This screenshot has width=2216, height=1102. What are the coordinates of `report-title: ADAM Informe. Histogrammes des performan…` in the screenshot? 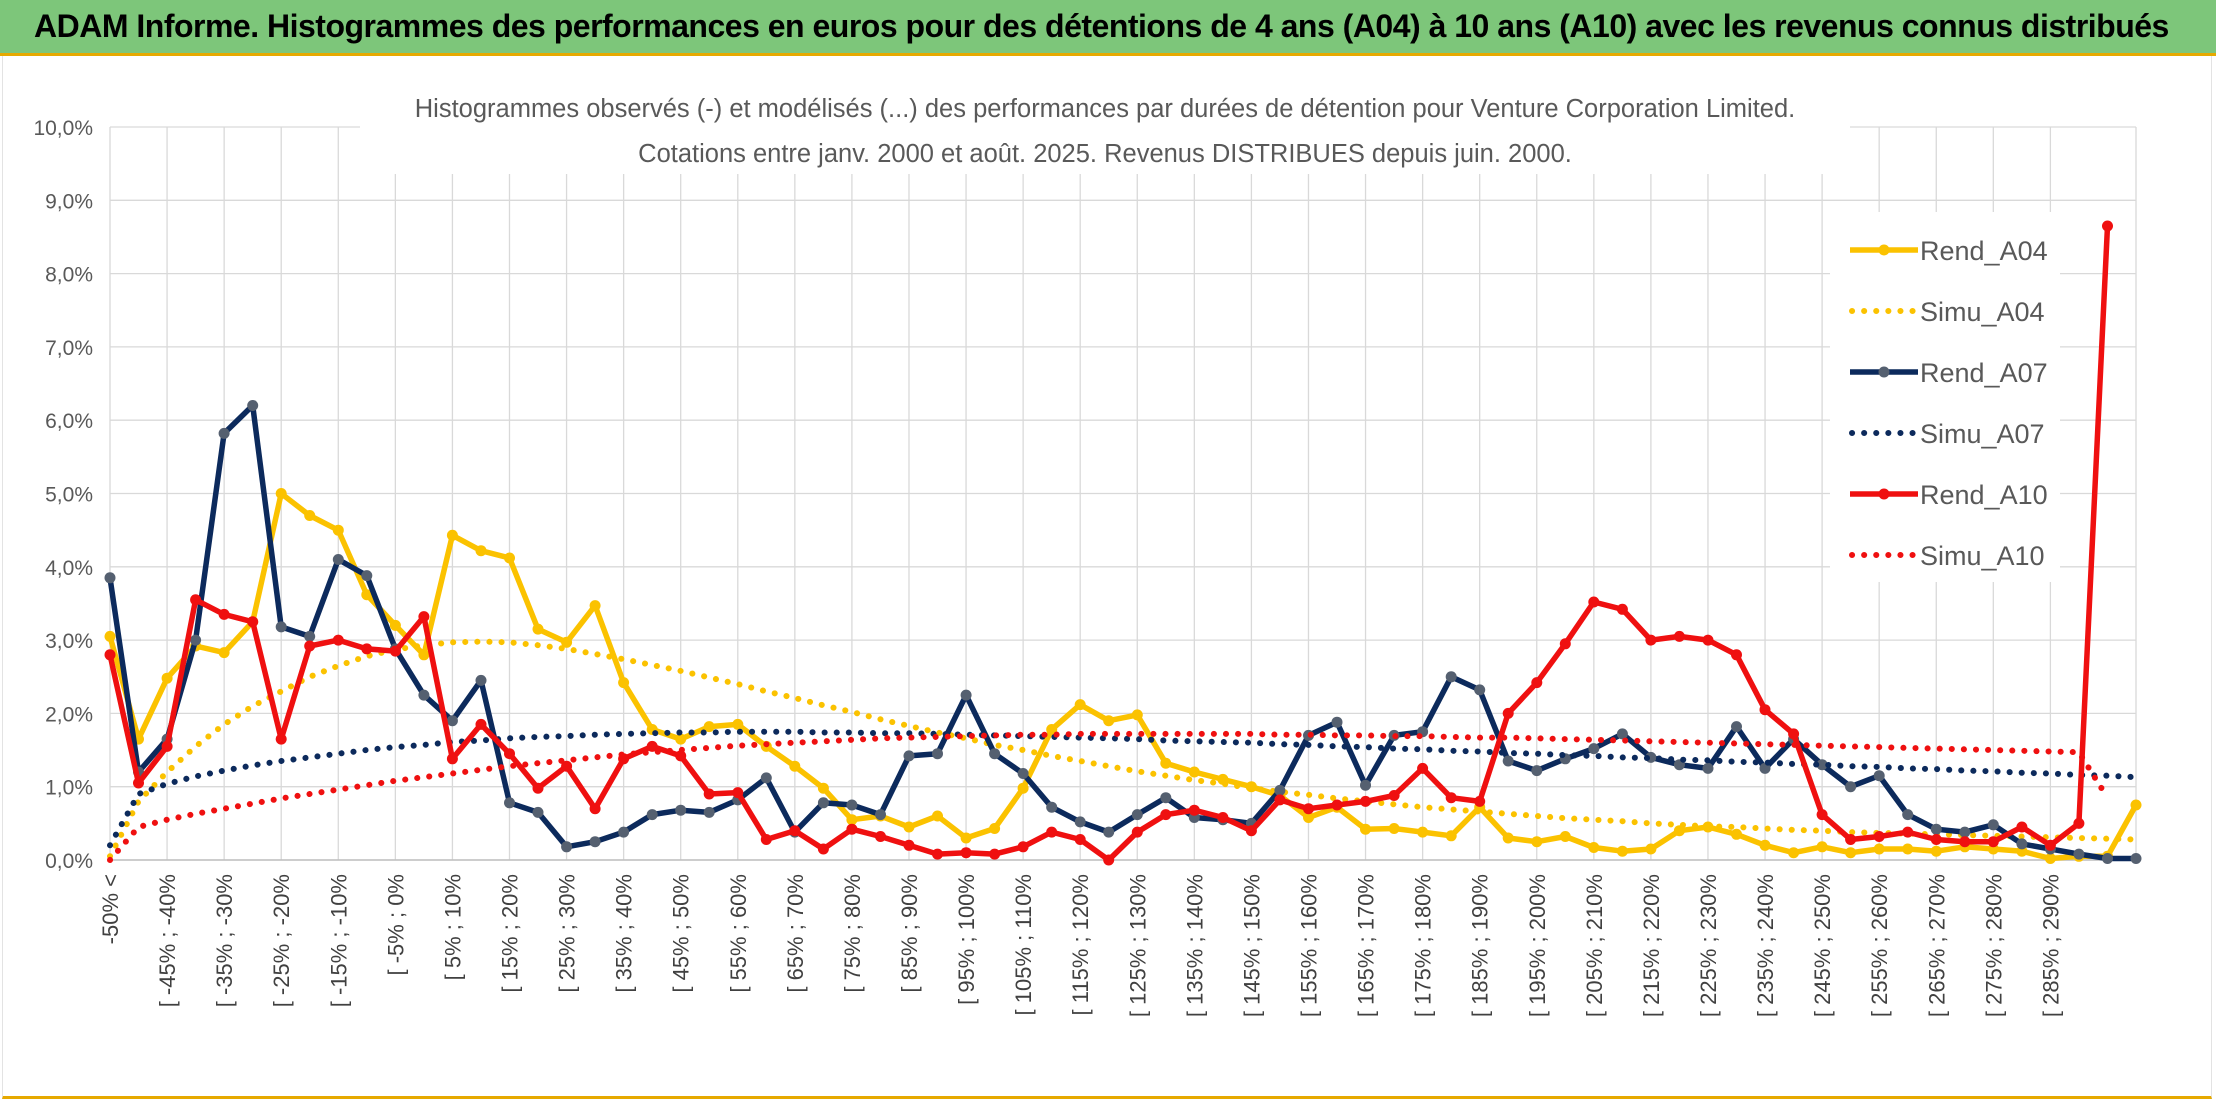 It's located at (1101, 26).